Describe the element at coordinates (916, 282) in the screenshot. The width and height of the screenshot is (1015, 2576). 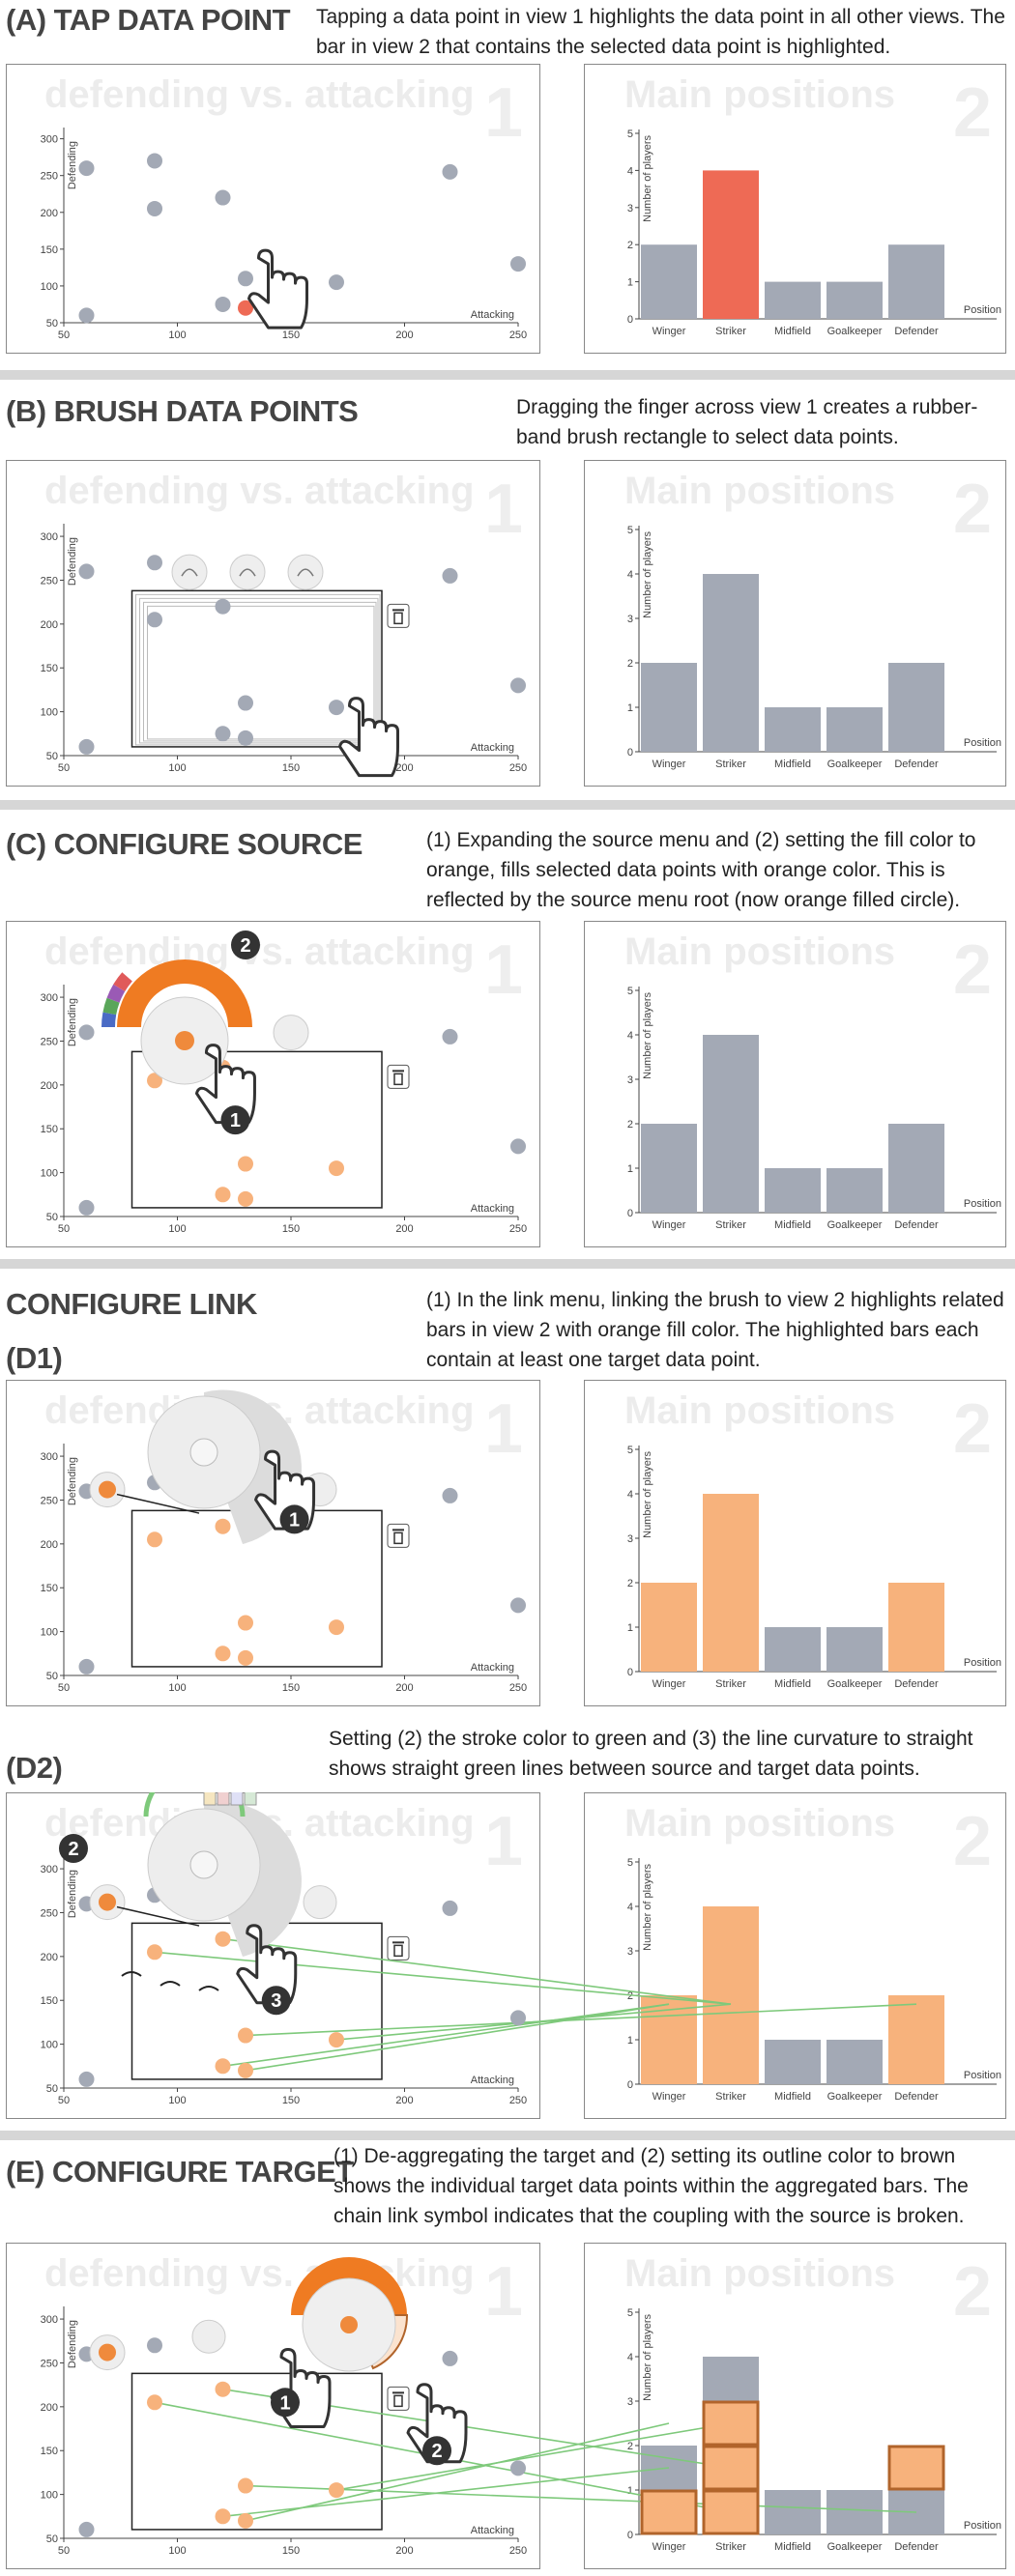
I see `bar-defender` at that location.